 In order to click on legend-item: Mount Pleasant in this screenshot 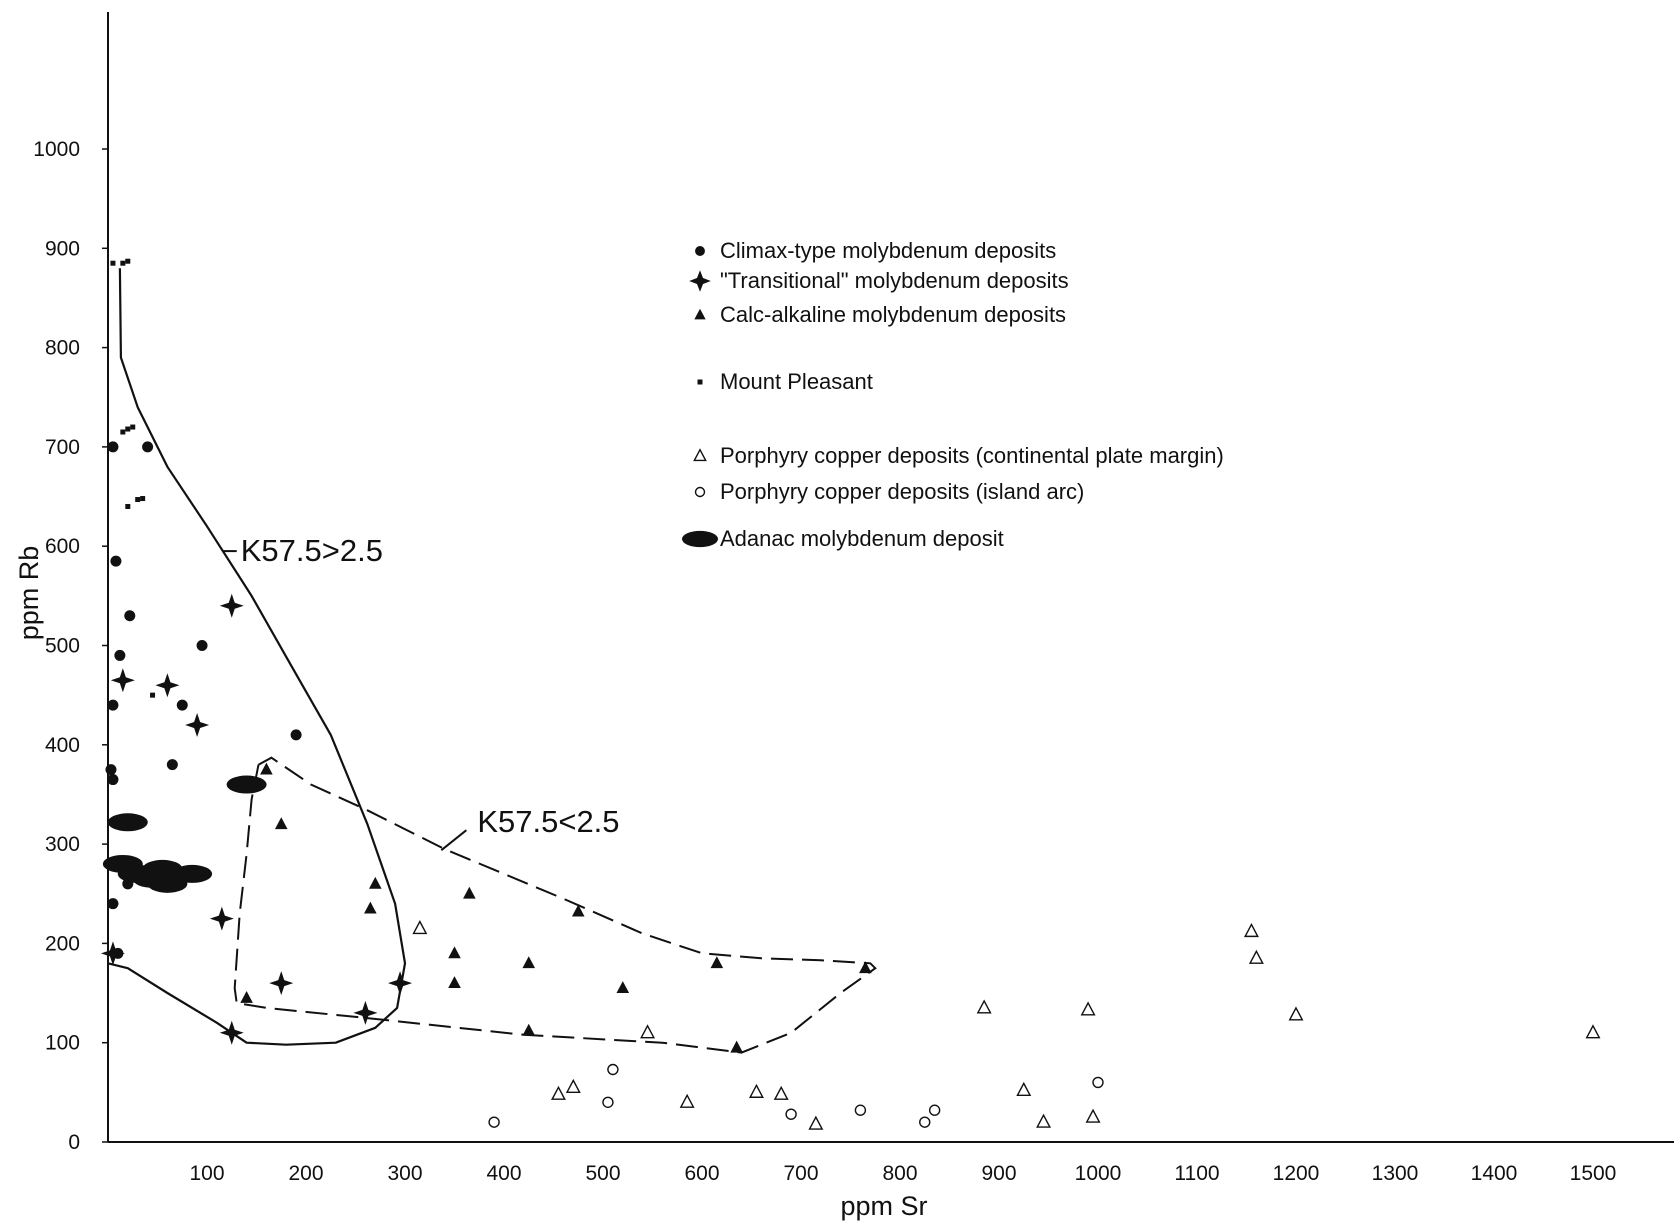, I will do `click(785, 381)`.